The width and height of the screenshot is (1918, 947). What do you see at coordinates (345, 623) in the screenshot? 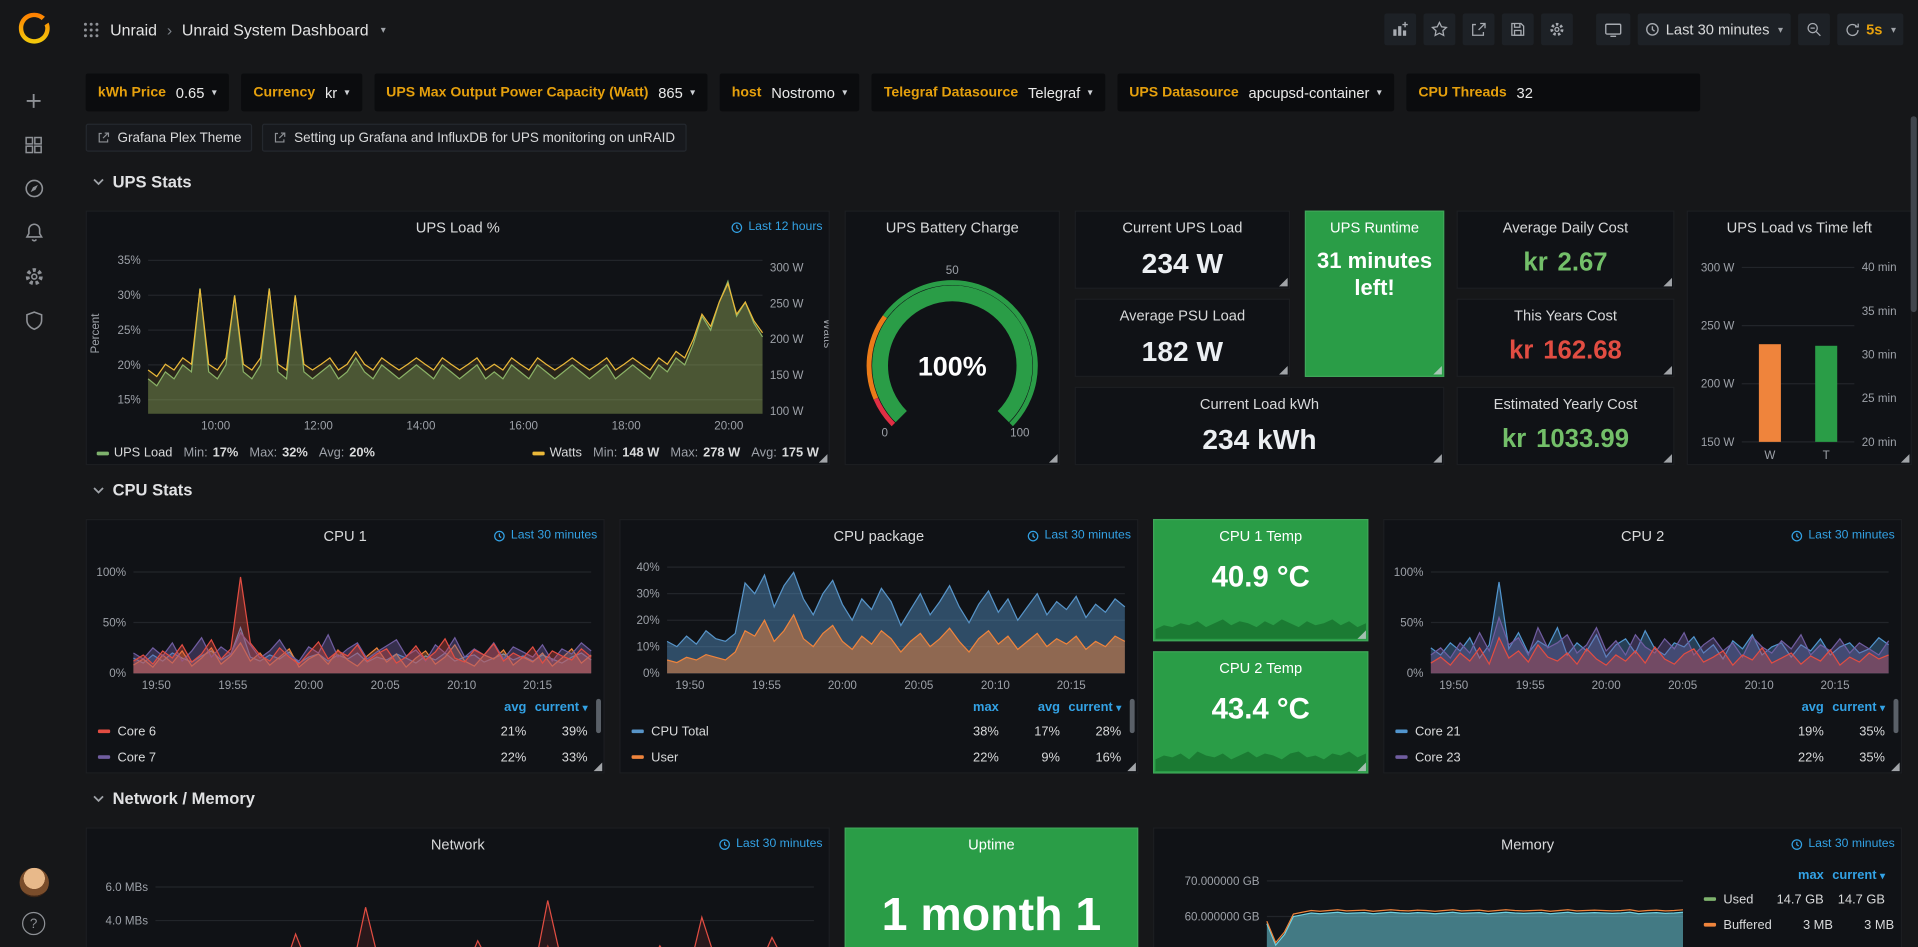
I see `cpu1-chart: 100% 50% 0% 19:50 19:55 20:00 20:05 20:10 20:15` at bounding box center [345, 623].